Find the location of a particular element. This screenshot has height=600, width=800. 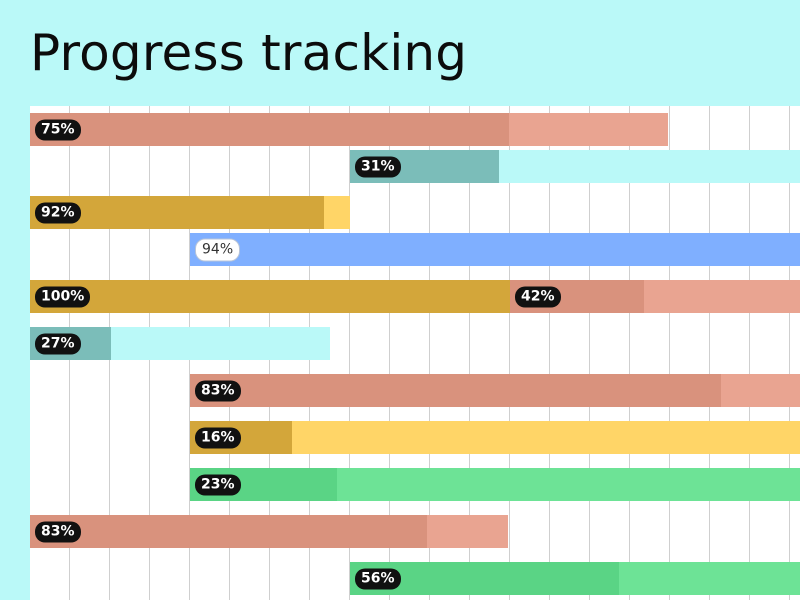

task-bar: 27% is located at coordinates (180, 343).